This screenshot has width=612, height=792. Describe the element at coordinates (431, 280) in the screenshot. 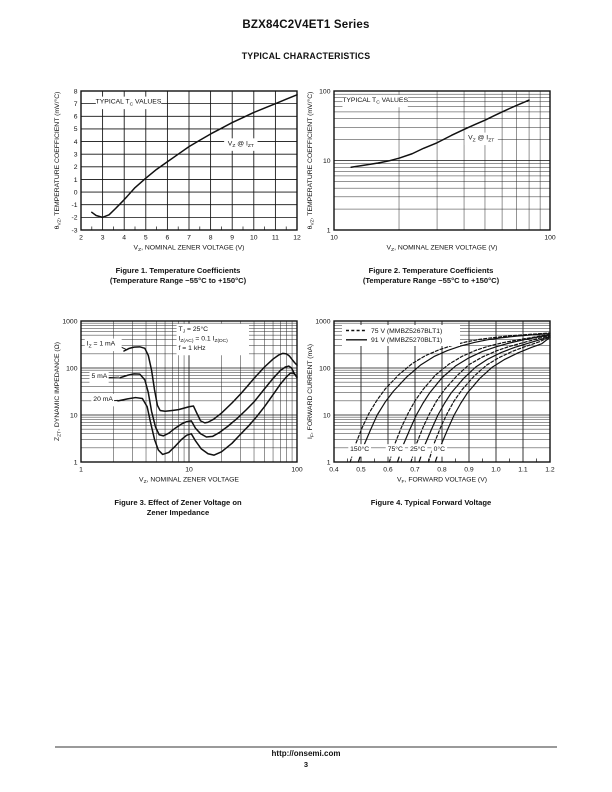

I see `figure2-caption-line2: (Temperature Range −55°C to +150°C)` at that location.